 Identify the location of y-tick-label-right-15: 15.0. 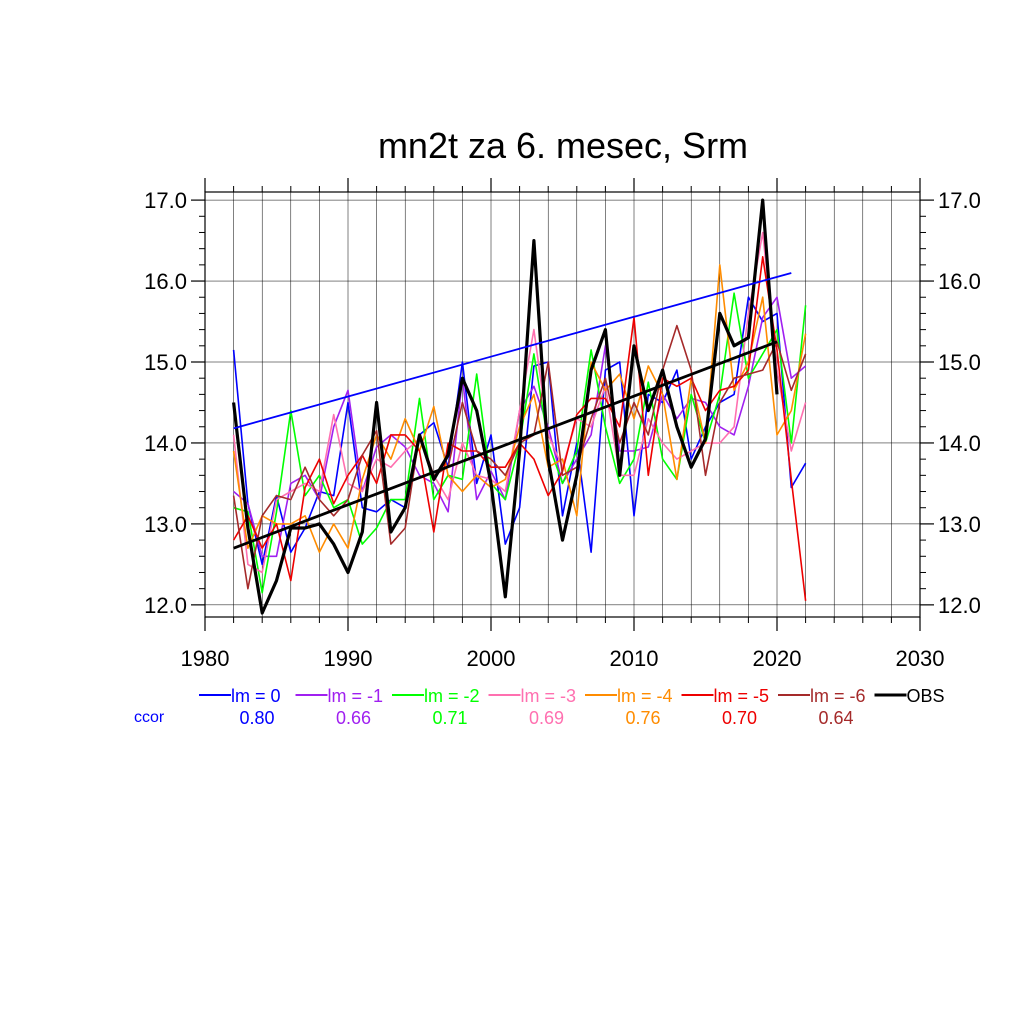
(959, 362).